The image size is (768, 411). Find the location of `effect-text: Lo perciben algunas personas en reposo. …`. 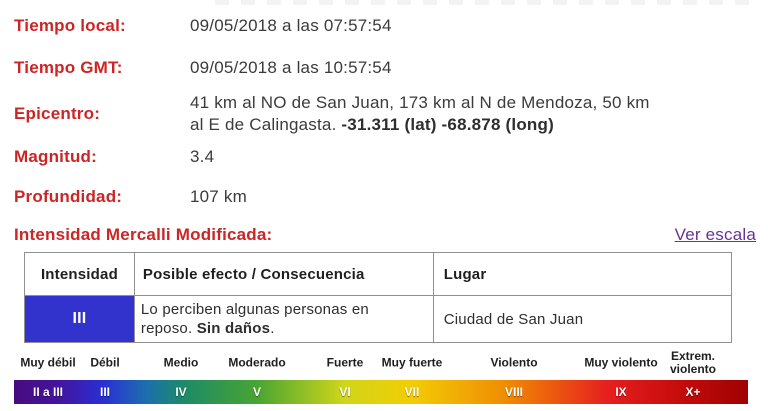

effect-text: Lo perciben algunas personas en reposo. … is located at coordinates (254, 319).